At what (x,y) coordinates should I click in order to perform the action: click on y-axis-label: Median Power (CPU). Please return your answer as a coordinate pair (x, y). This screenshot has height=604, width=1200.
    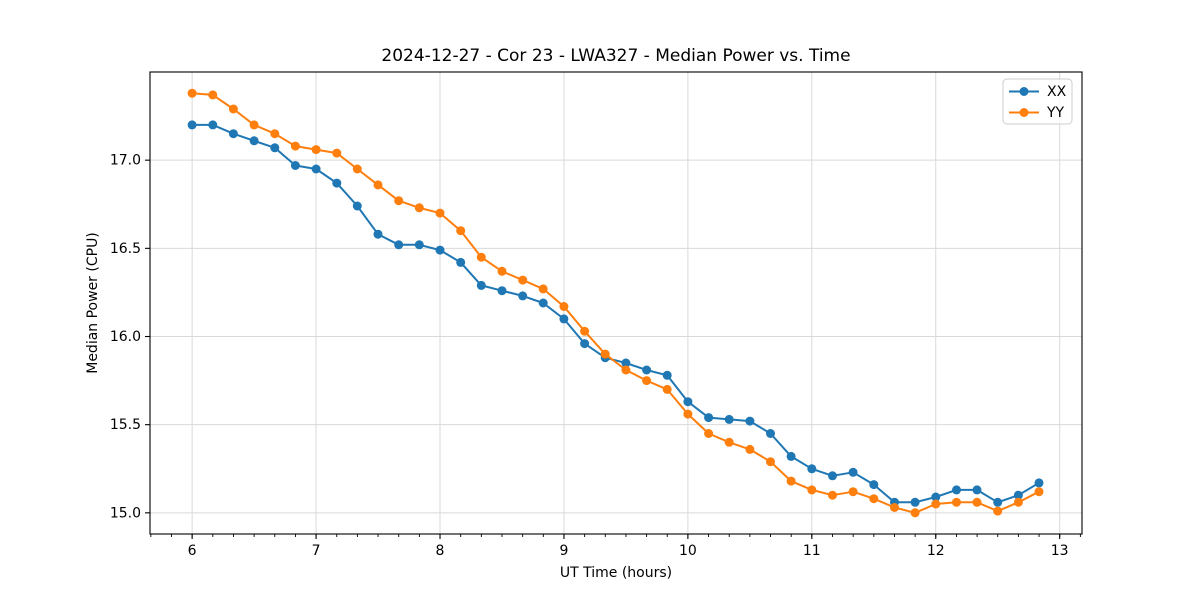
    Looking at the image, I should click on (93, 303).